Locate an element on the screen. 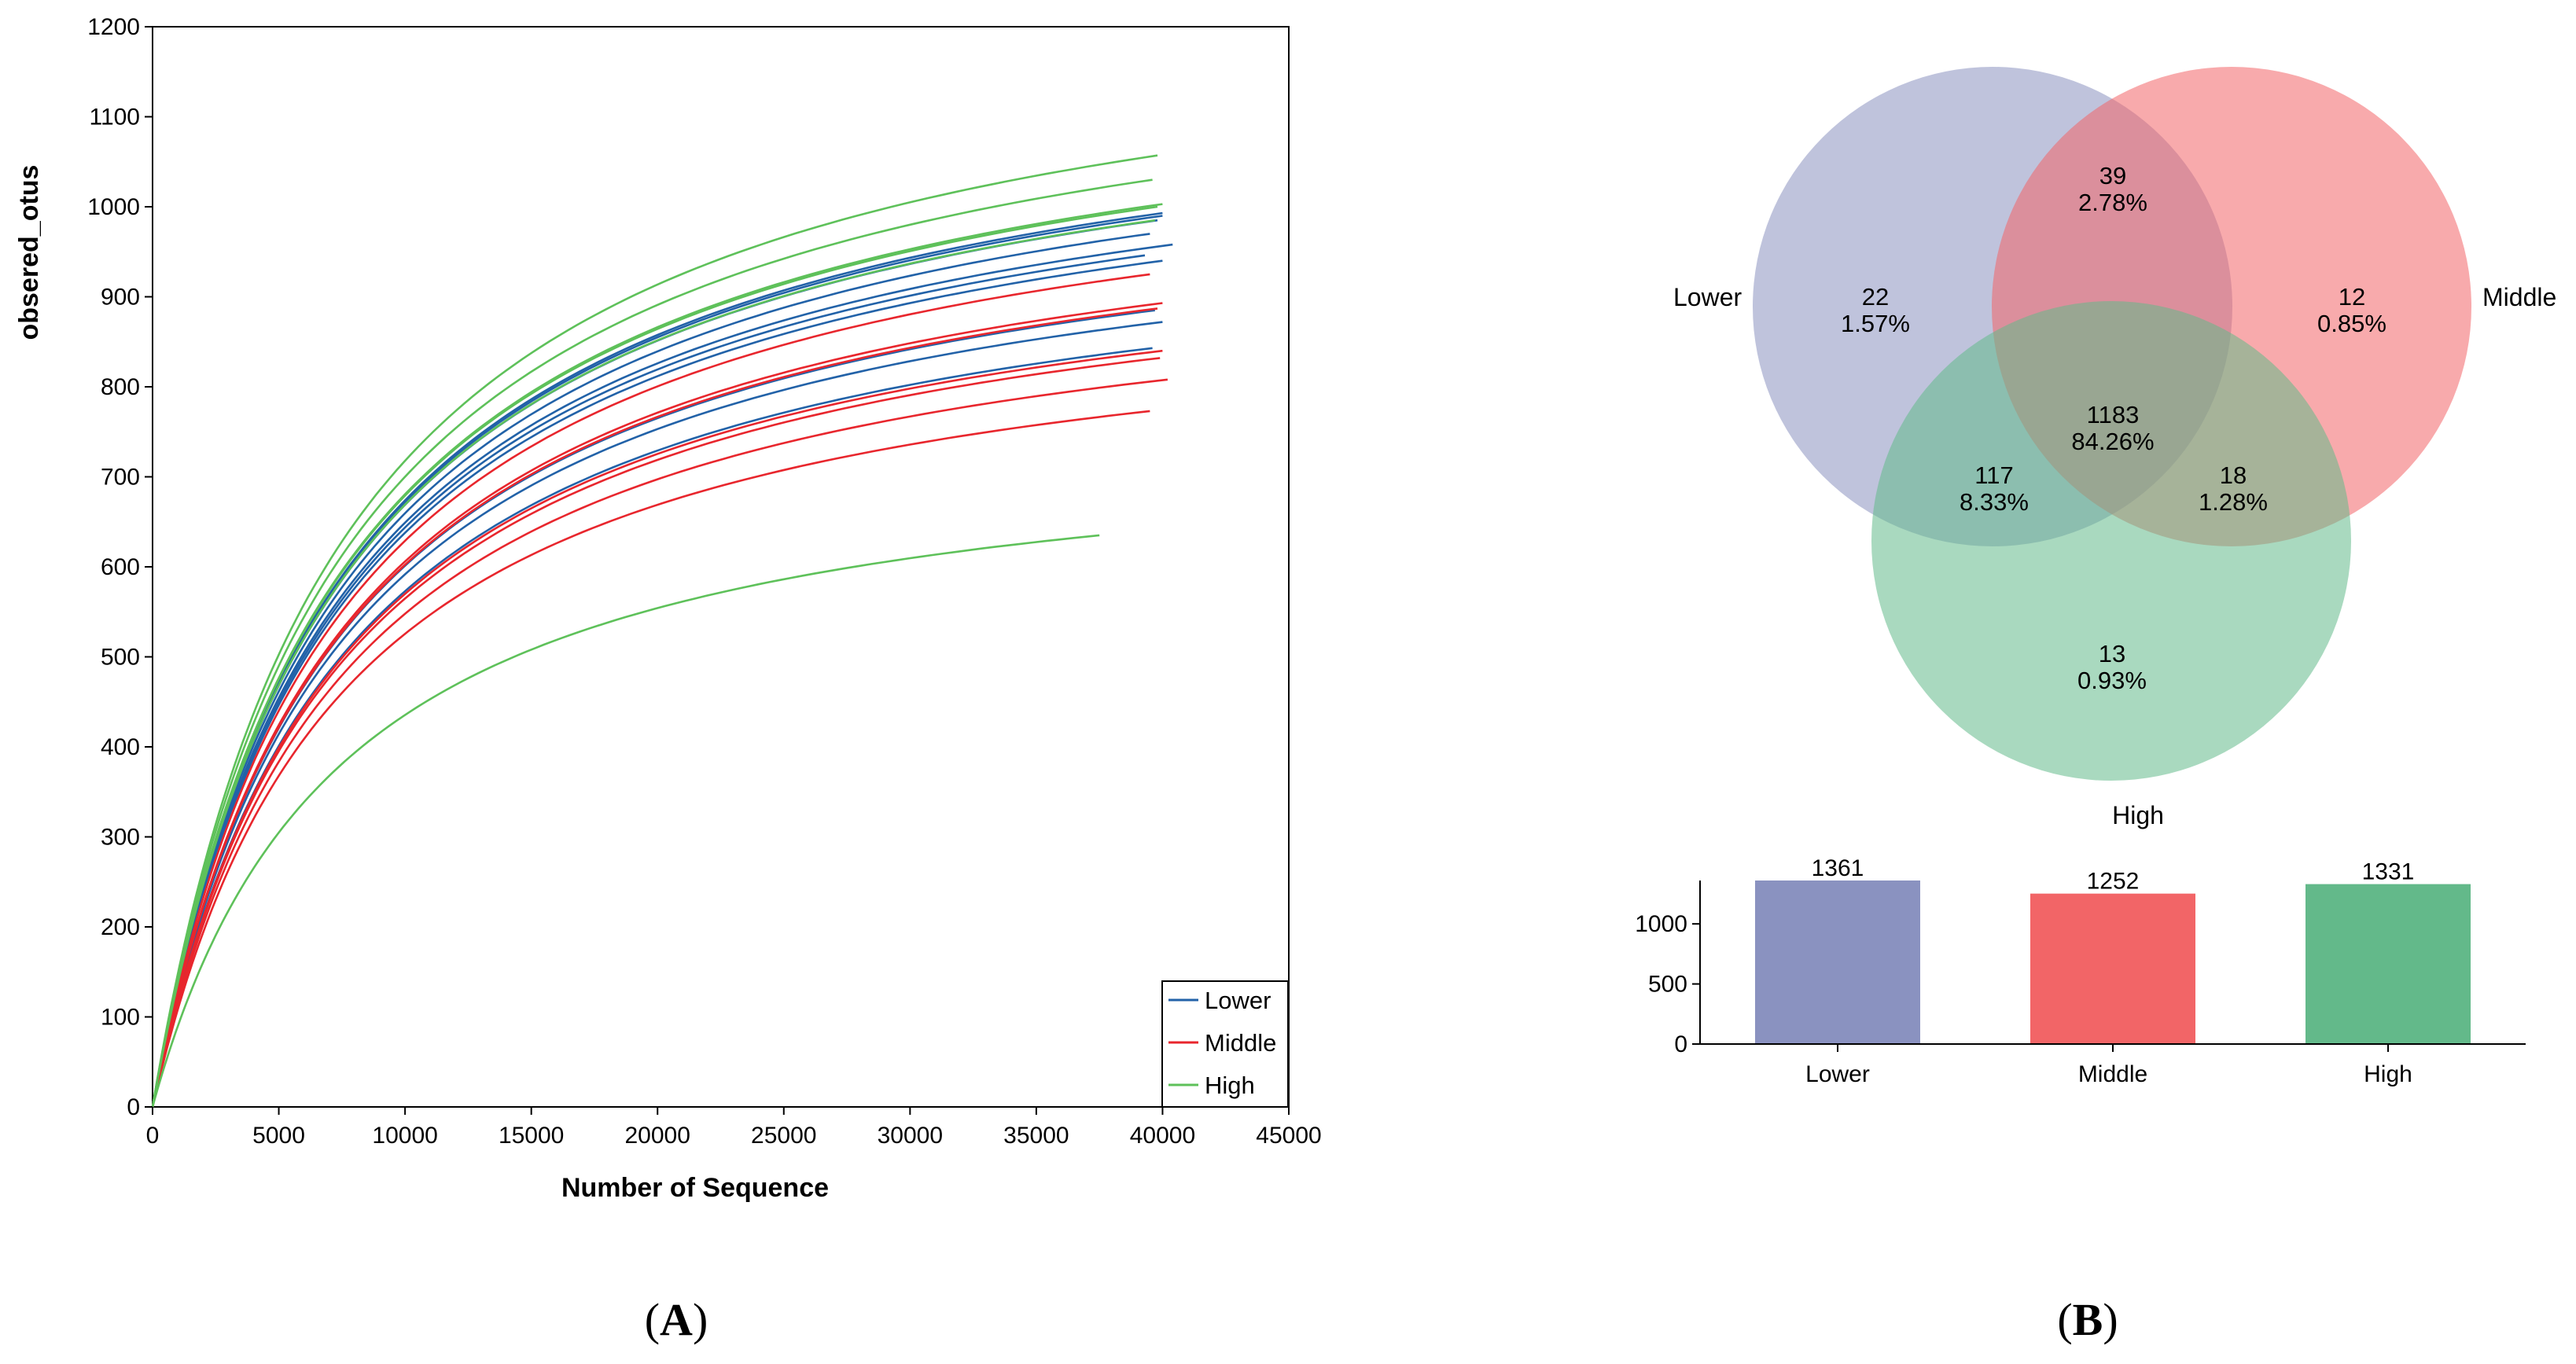 The width and height of the screenshot is (2576, 1364). bar-middle is located at coordinates (2112, 968).